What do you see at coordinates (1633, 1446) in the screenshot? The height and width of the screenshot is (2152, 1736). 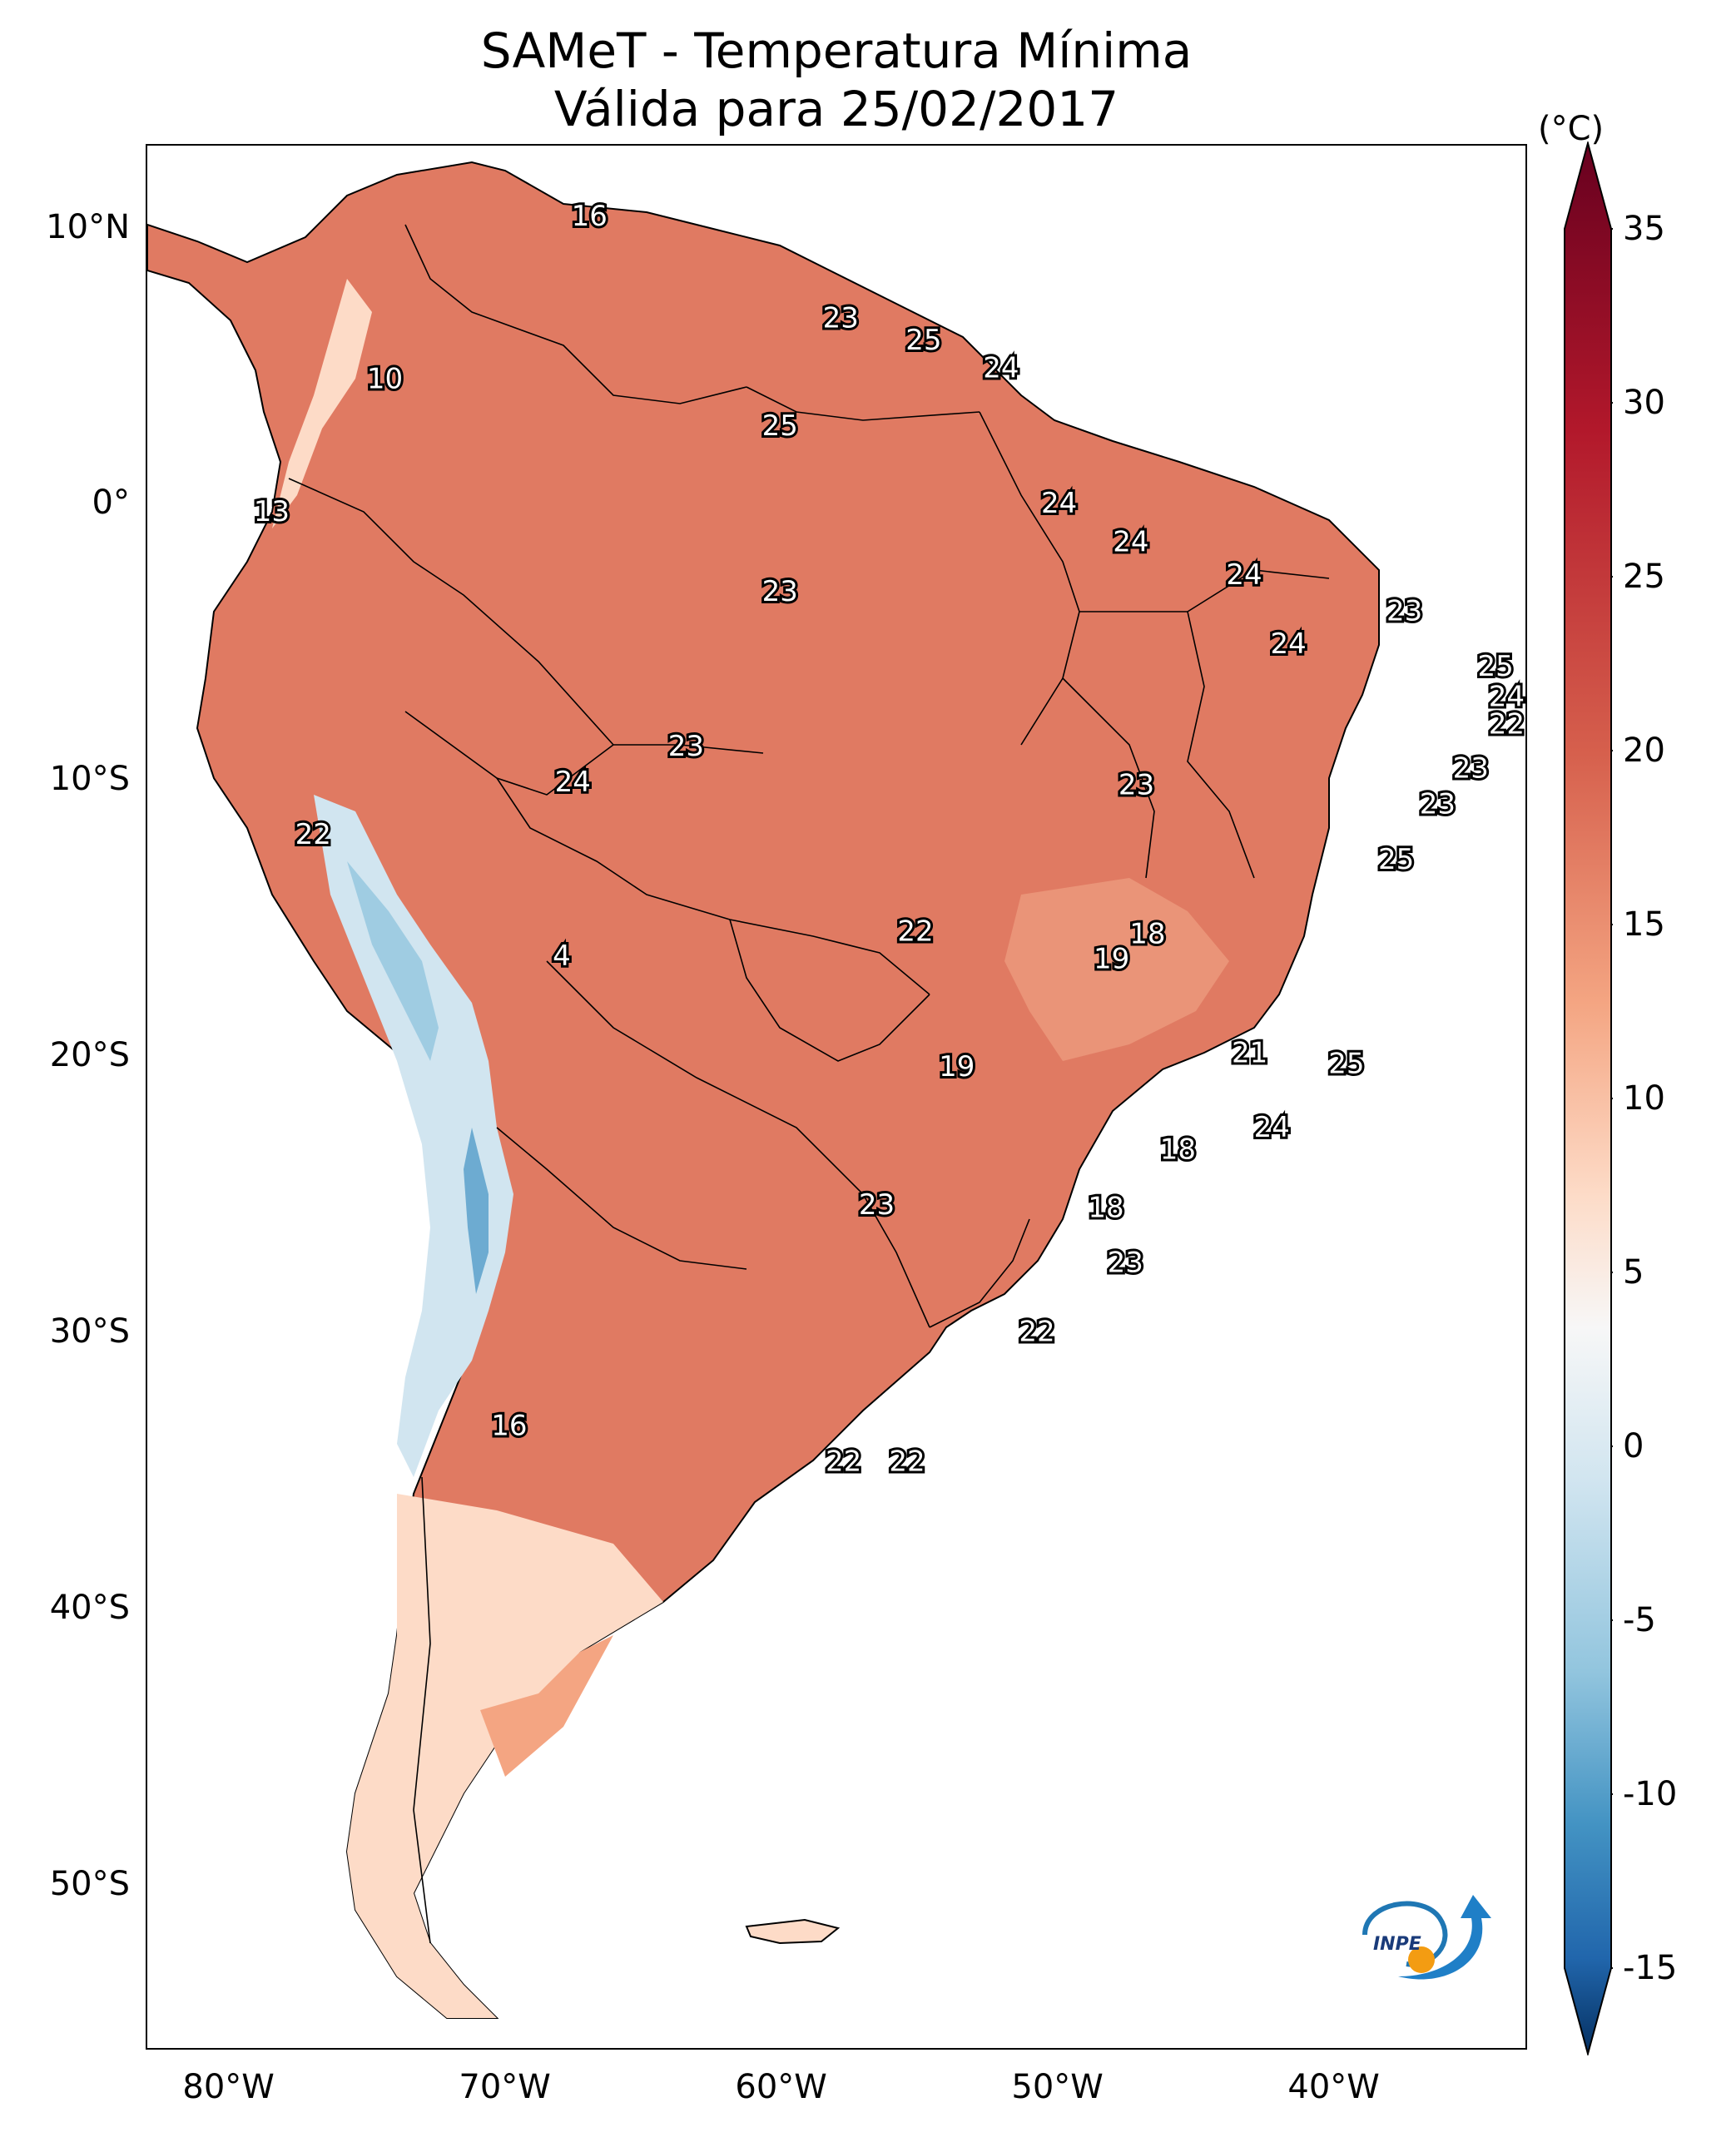 I see `colorbar-tick-label: 0` at bounding box center [1633, 1446].